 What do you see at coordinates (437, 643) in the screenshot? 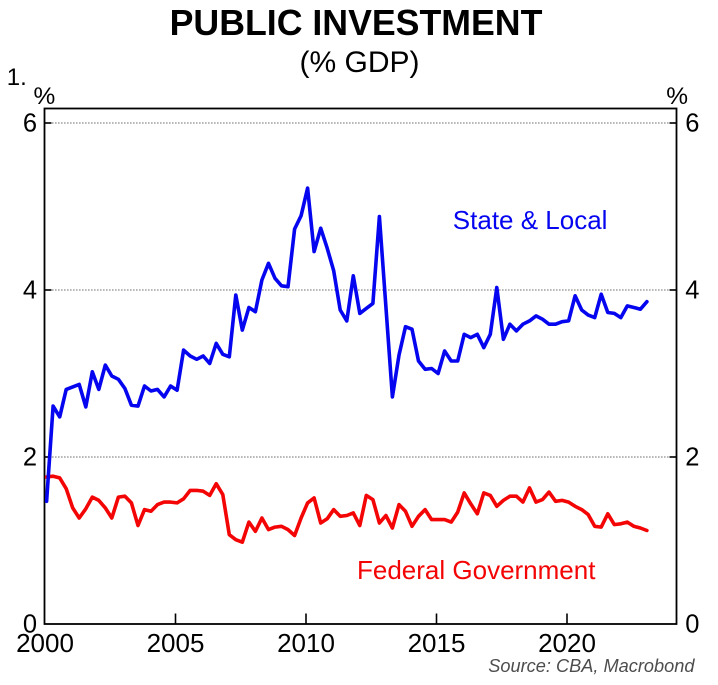
I see `svg-text: 2015` at bounding box center [437, 643].